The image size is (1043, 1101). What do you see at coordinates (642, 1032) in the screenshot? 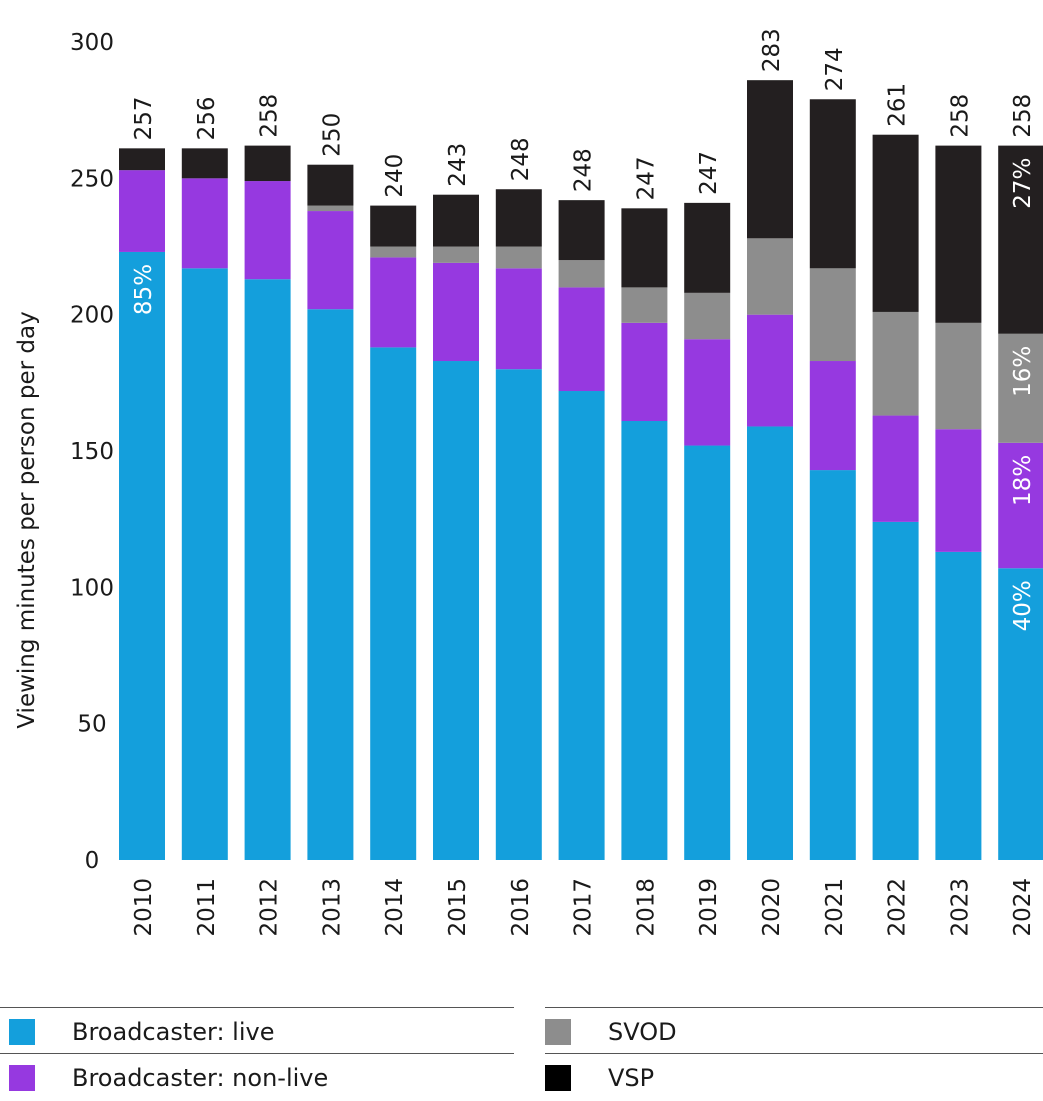
I see `legend-label: SVOD` at bounding box center [642, 1032].